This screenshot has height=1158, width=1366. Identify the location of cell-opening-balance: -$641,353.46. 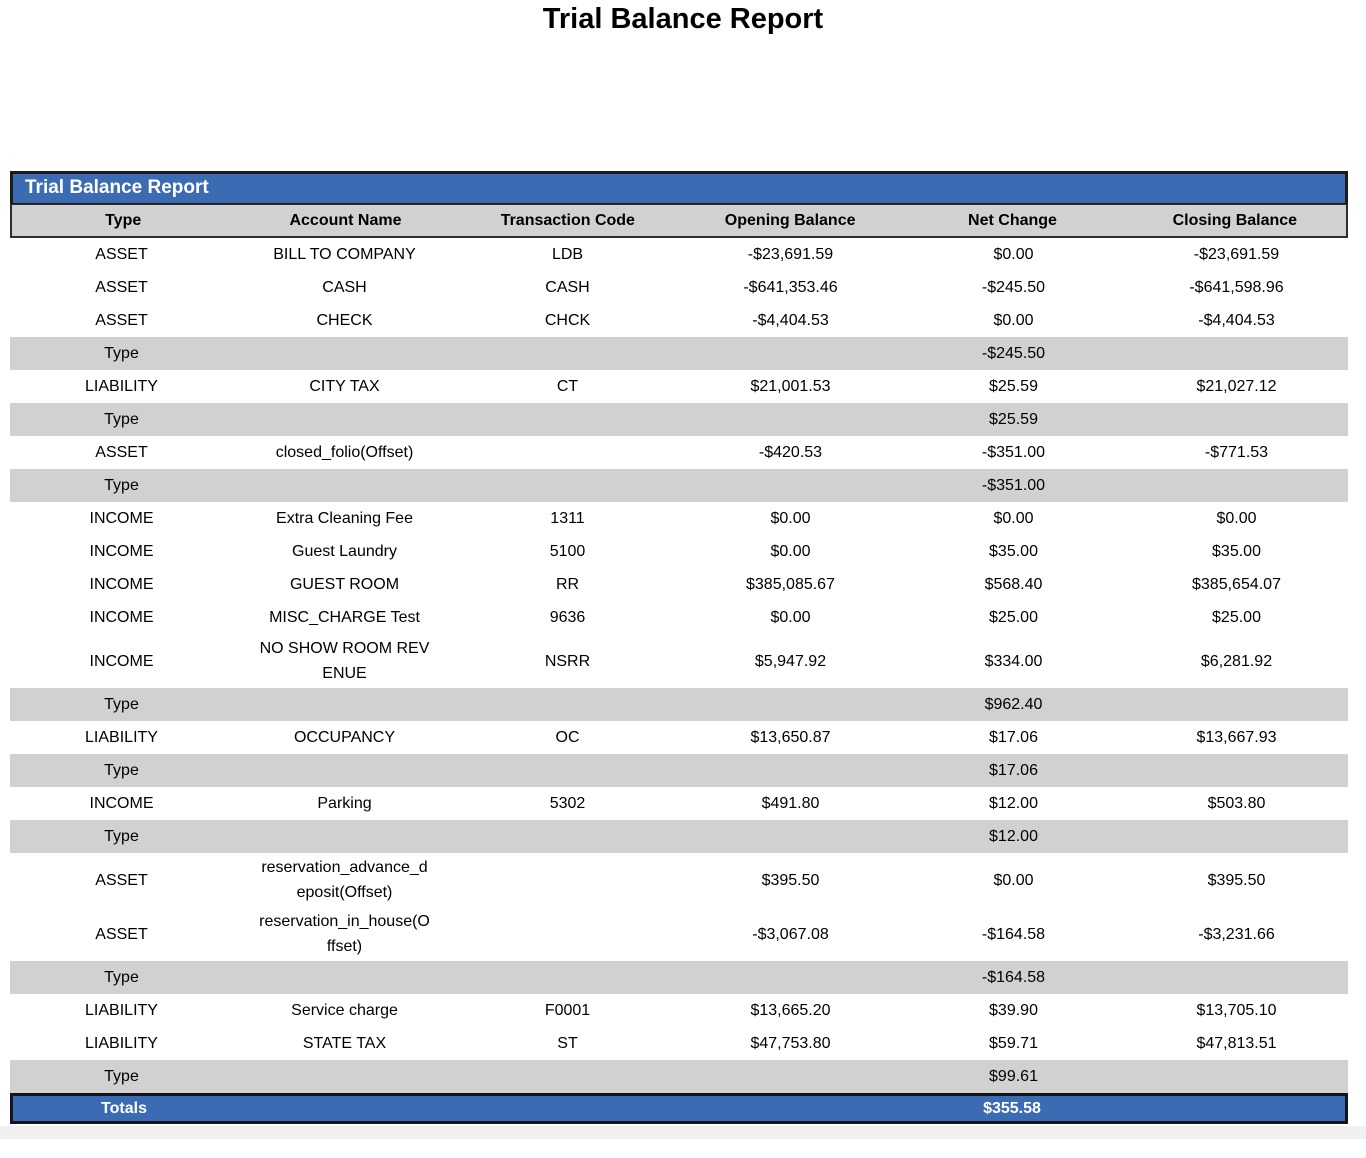
(790, 287).